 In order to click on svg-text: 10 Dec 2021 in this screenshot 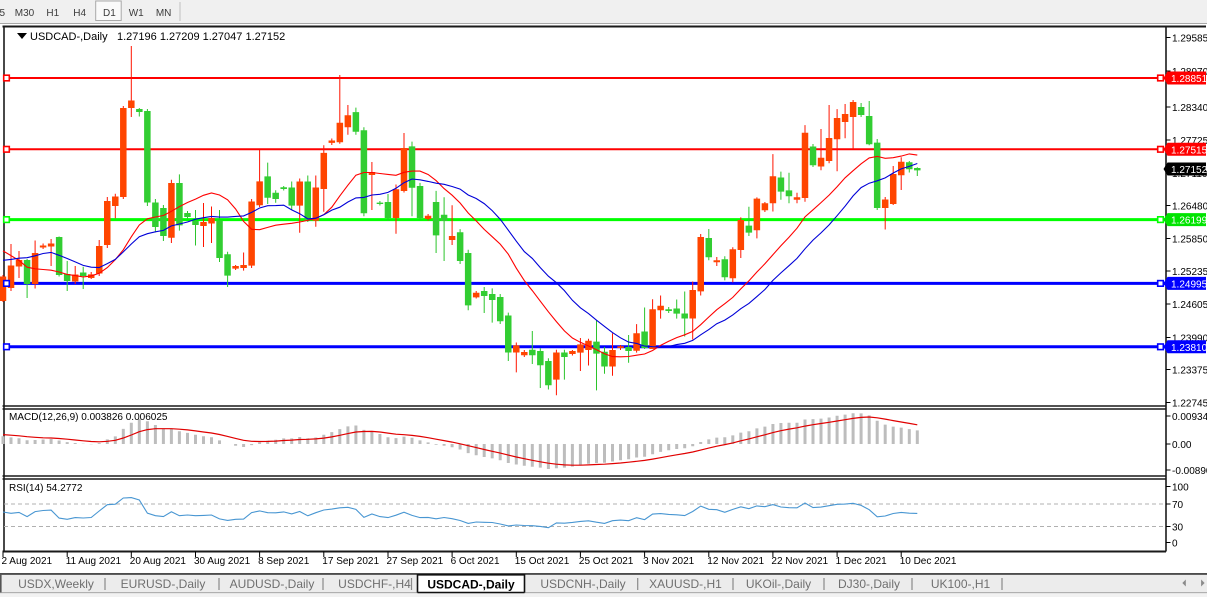, I will do `click(928, 561)`.